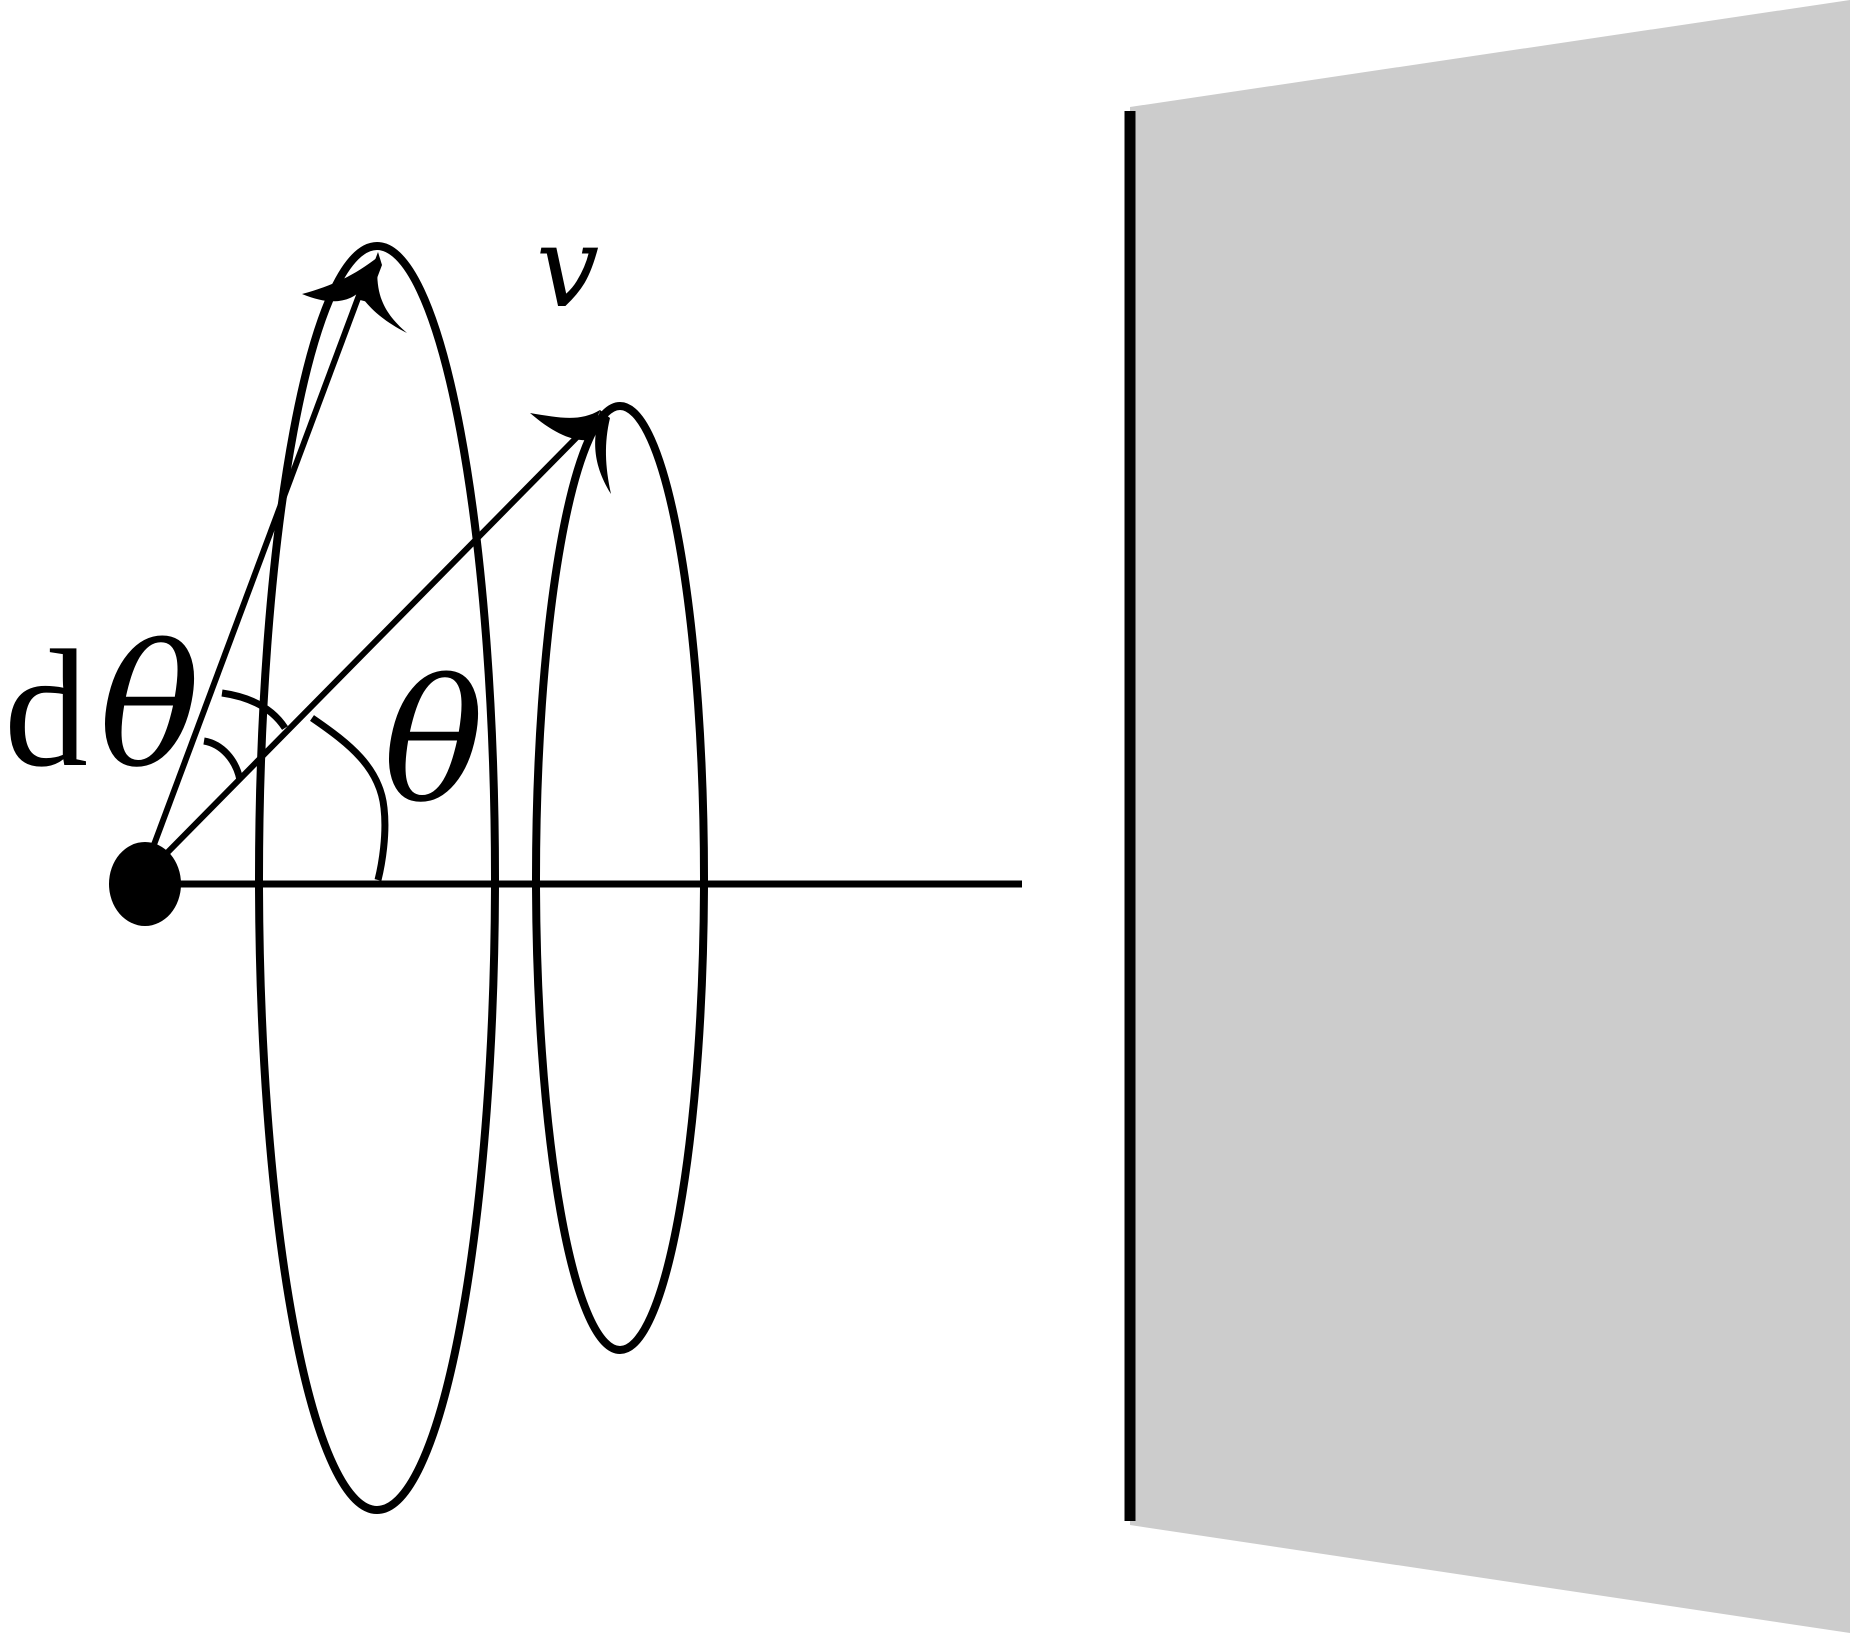 This screenshot has width=1850, height=1633. What do you see at coordinates (620, 878) in the screenshot?
I see `inner-cone-ellipse` at bounding box center [620, 878].